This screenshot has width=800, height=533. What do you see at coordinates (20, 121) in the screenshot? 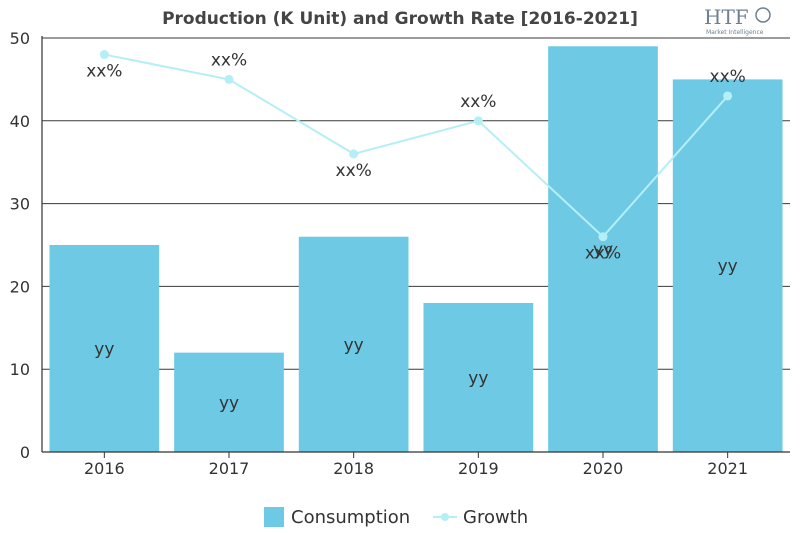
I see `y-tick-label: 40` at bounding box center [20, 121].